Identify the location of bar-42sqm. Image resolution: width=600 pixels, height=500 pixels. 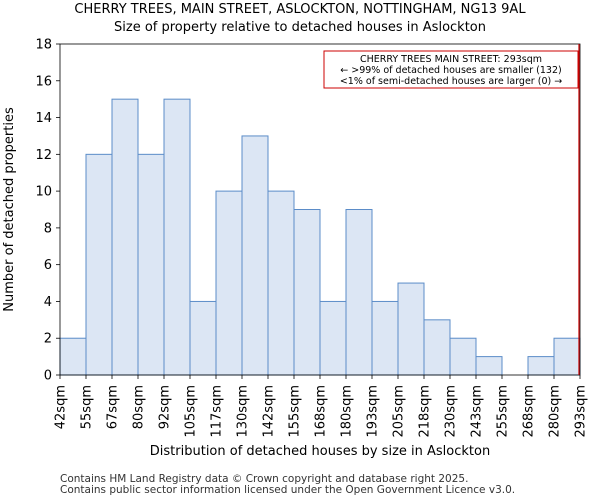
(73, 356).